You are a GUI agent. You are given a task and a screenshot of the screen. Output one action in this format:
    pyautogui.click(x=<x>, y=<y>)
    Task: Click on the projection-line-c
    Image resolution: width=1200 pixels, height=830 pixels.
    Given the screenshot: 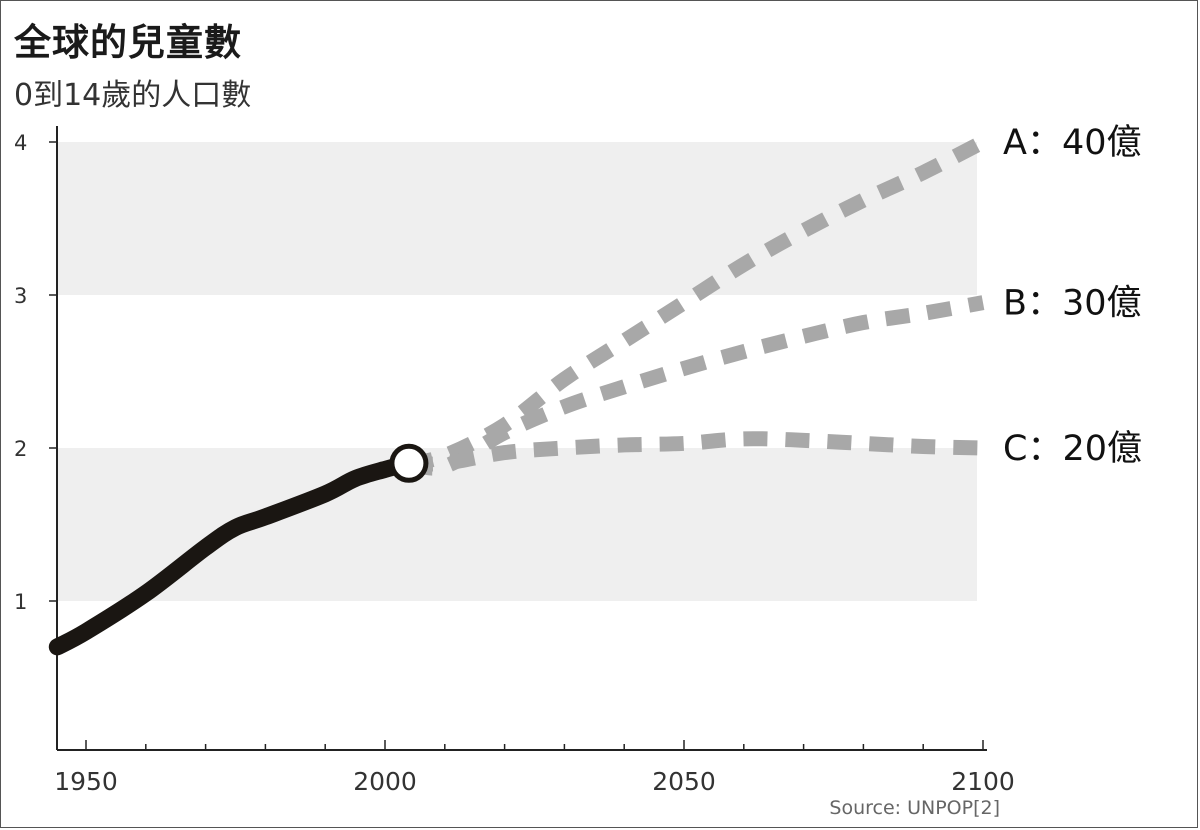 What is the action you would take?
    pyautogui.click(x=696, y=451)
    